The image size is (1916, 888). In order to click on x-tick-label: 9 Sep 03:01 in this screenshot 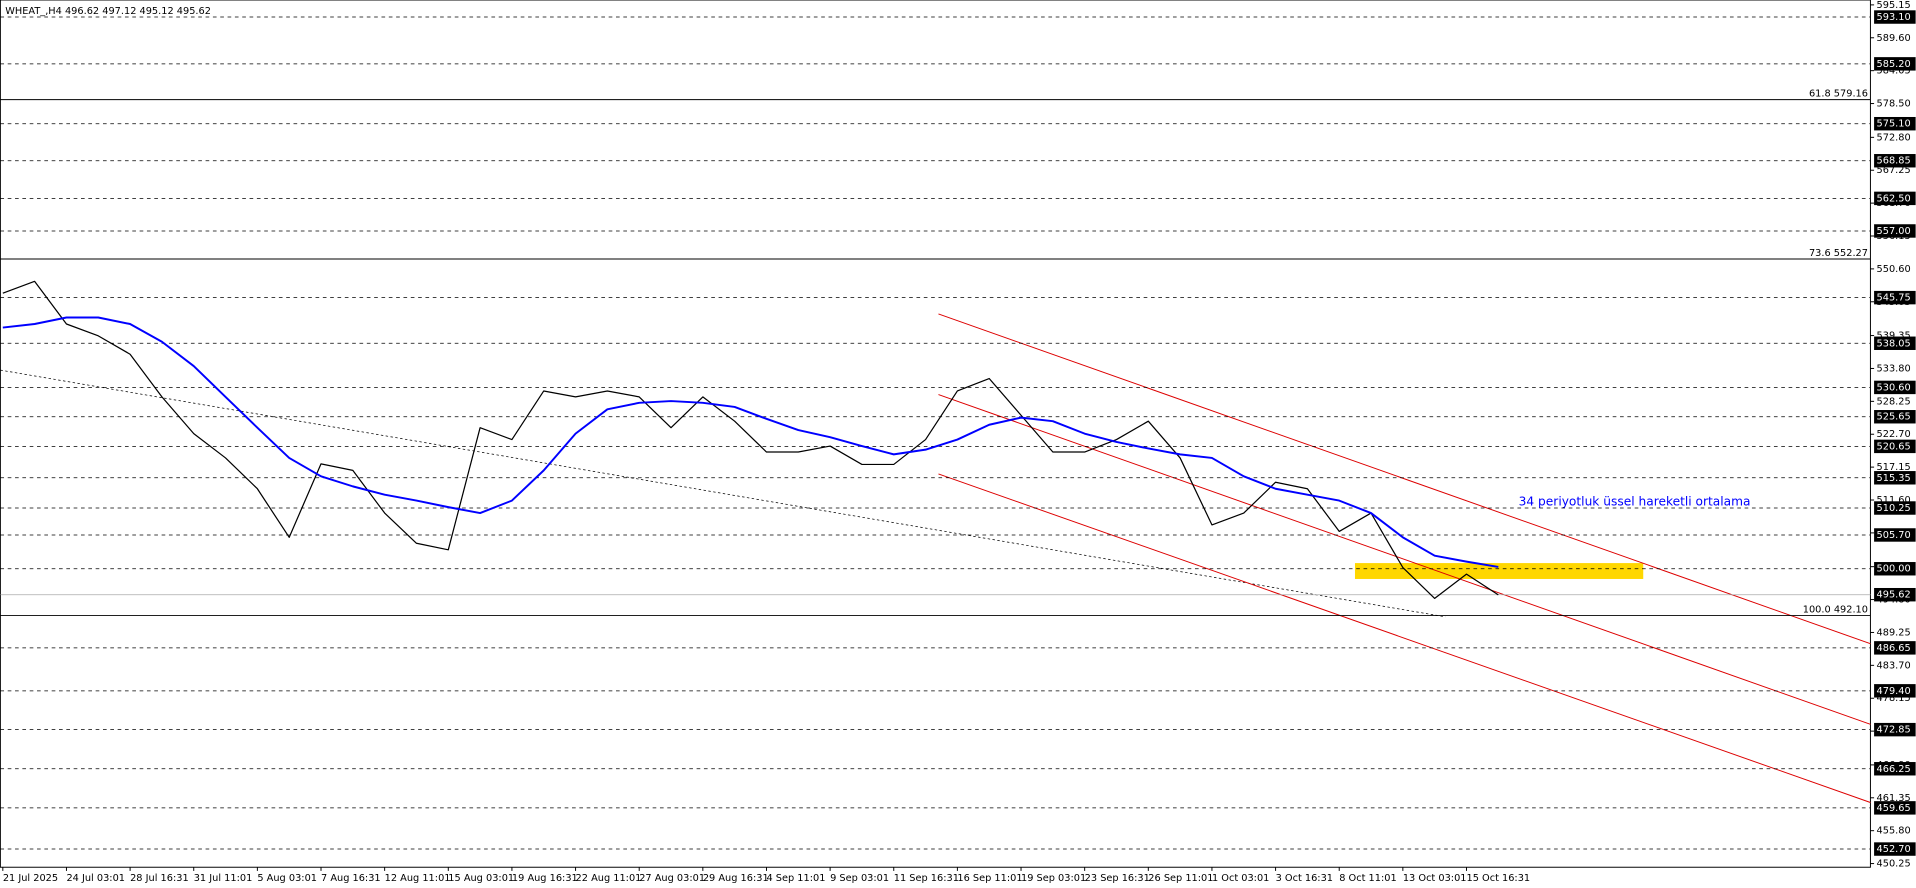, I will do `click(859, 878)`.